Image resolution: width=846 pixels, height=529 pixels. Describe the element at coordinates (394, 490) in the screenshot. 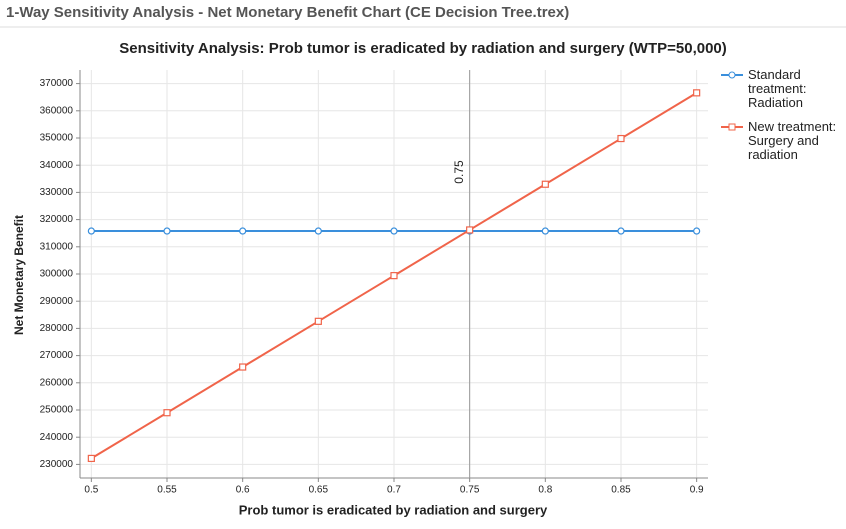

I see `x-tick-label: 0.7` at that location.